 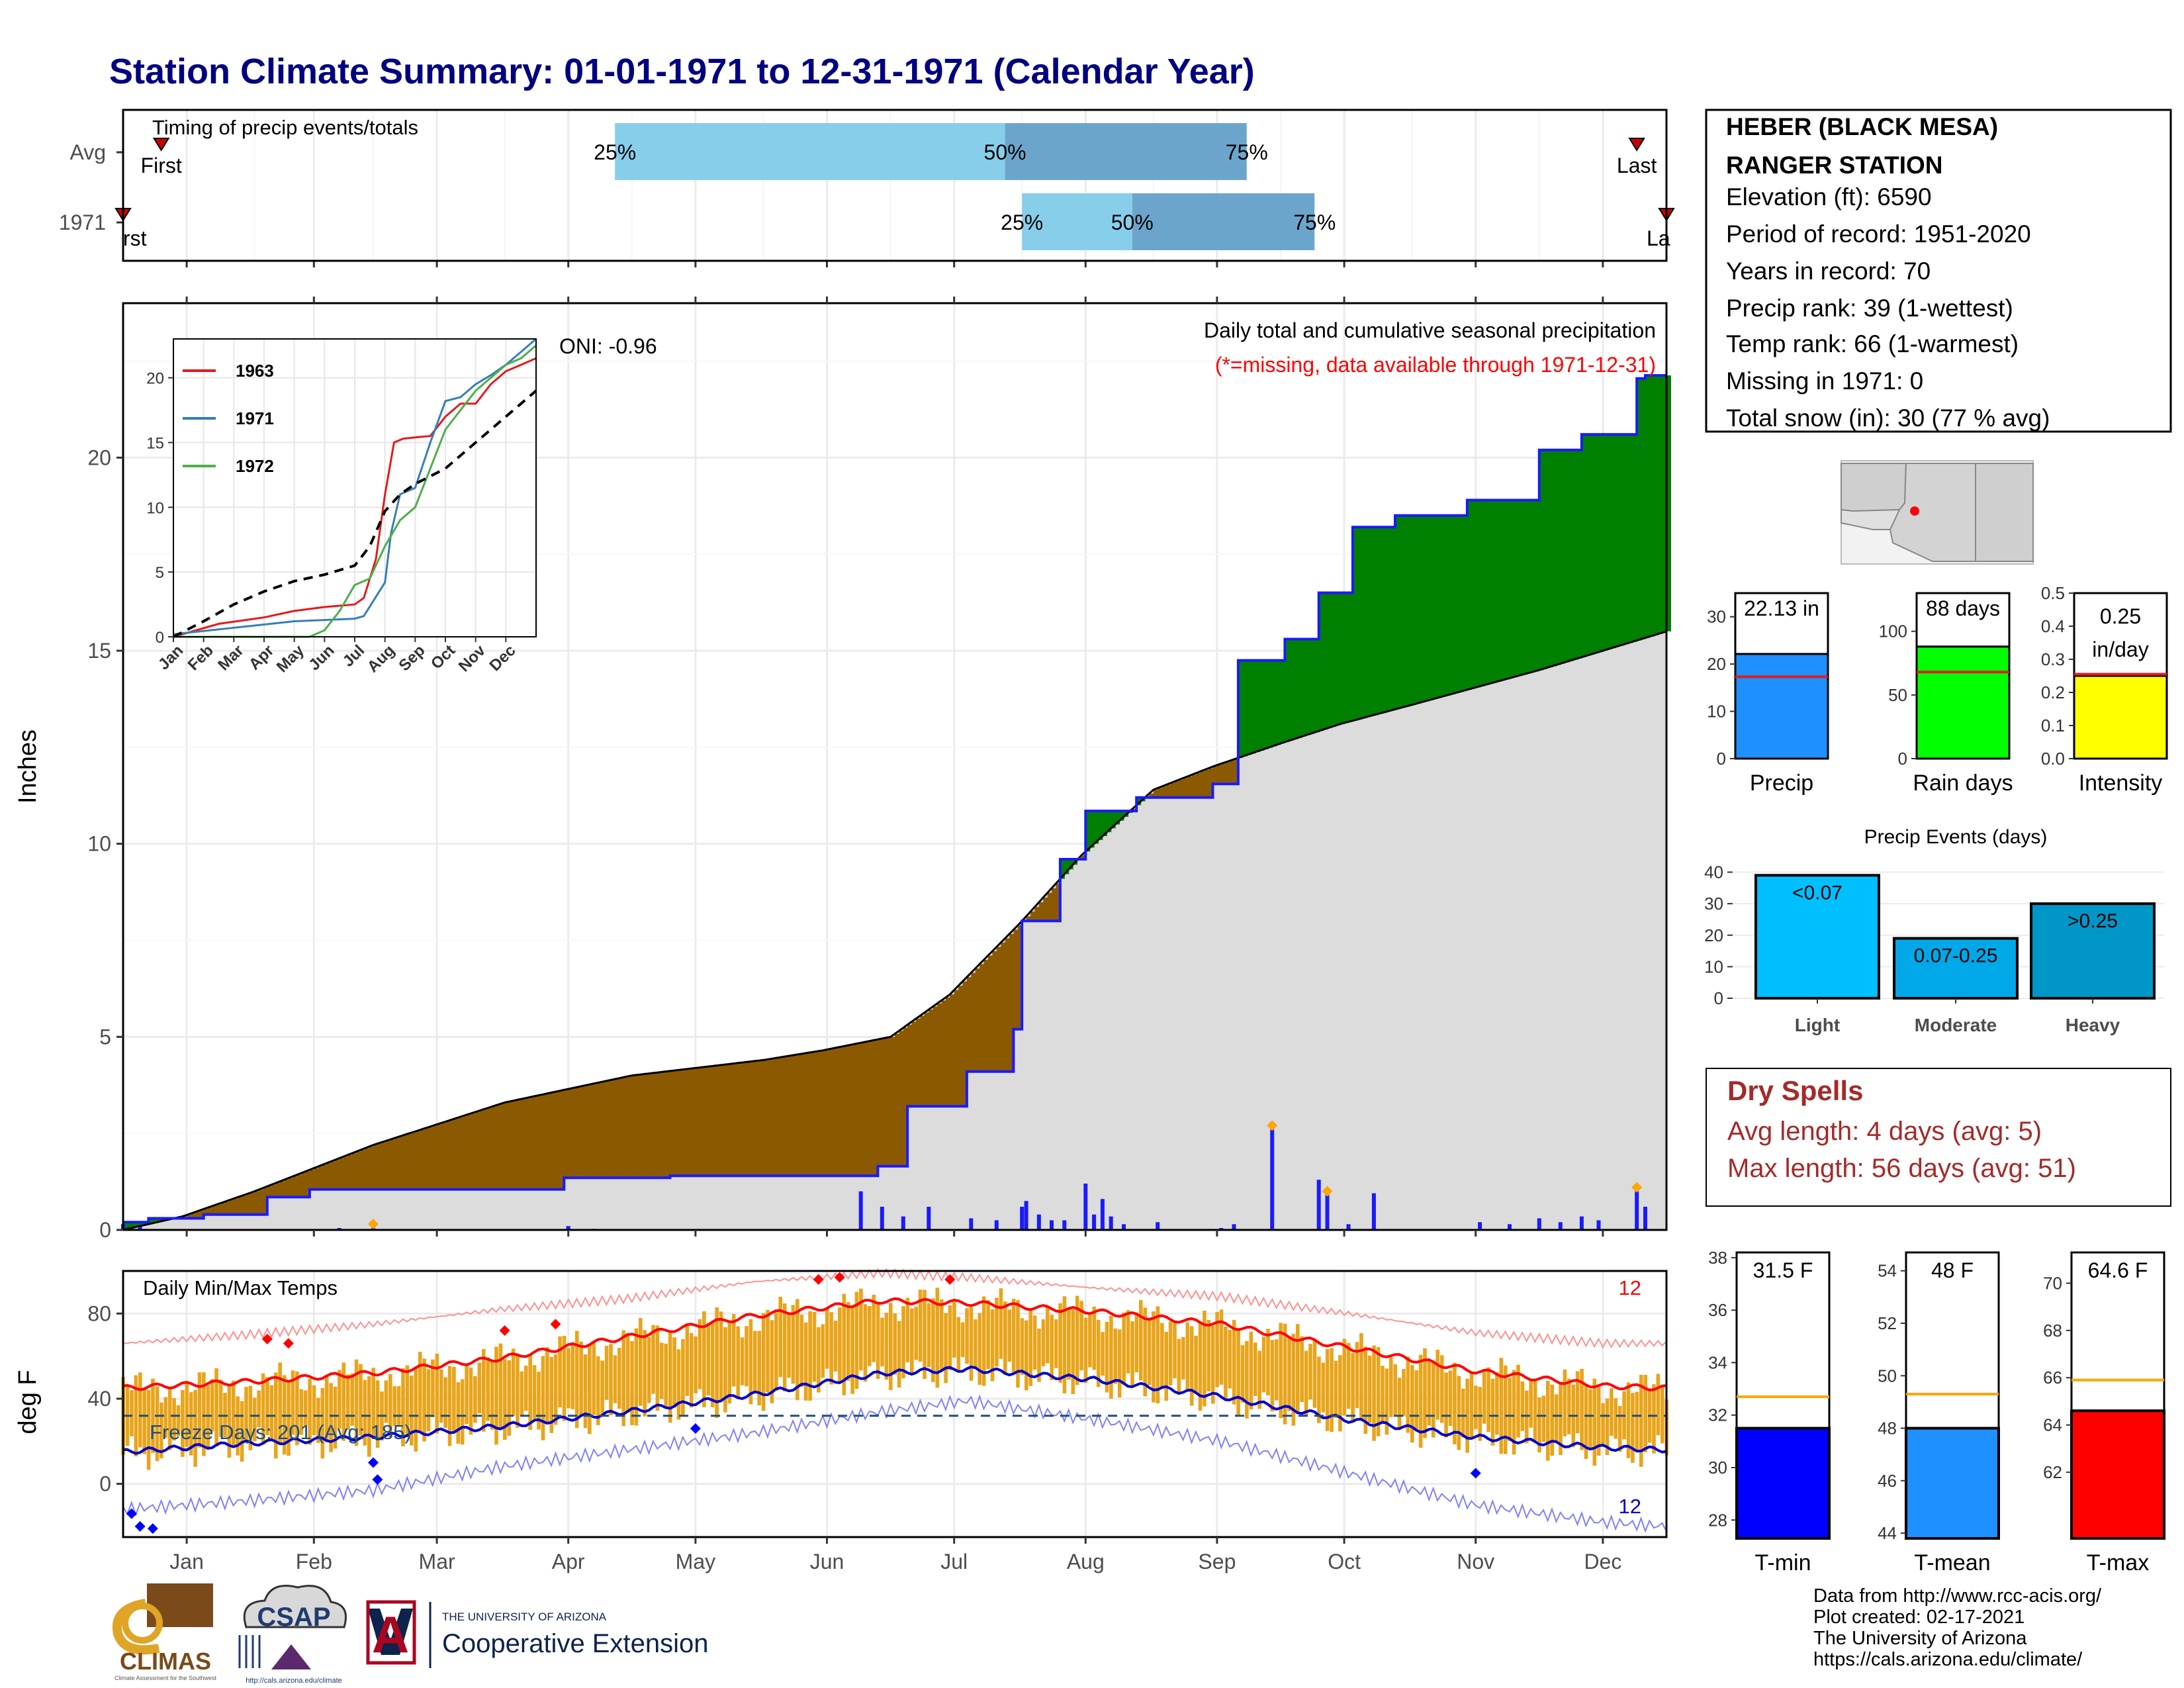 I want to click on tmin-value-label: 31.5 F, so click(x=1783, y=1270).